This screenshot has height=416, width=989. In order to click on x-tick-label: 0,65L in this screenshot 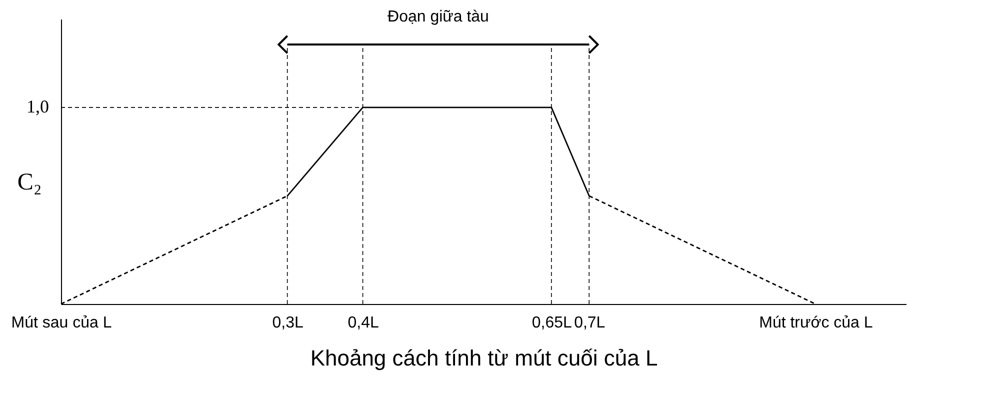, I will do `click(552, 323)`.